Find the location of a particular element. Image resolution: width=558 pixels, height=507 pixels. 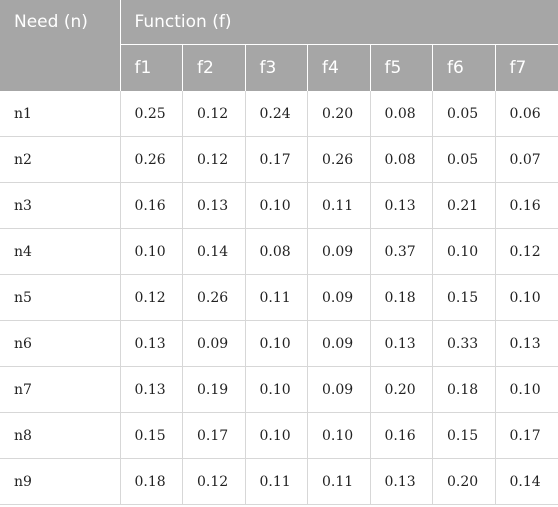

need-label: n8 is located at coordinates (60, 435).